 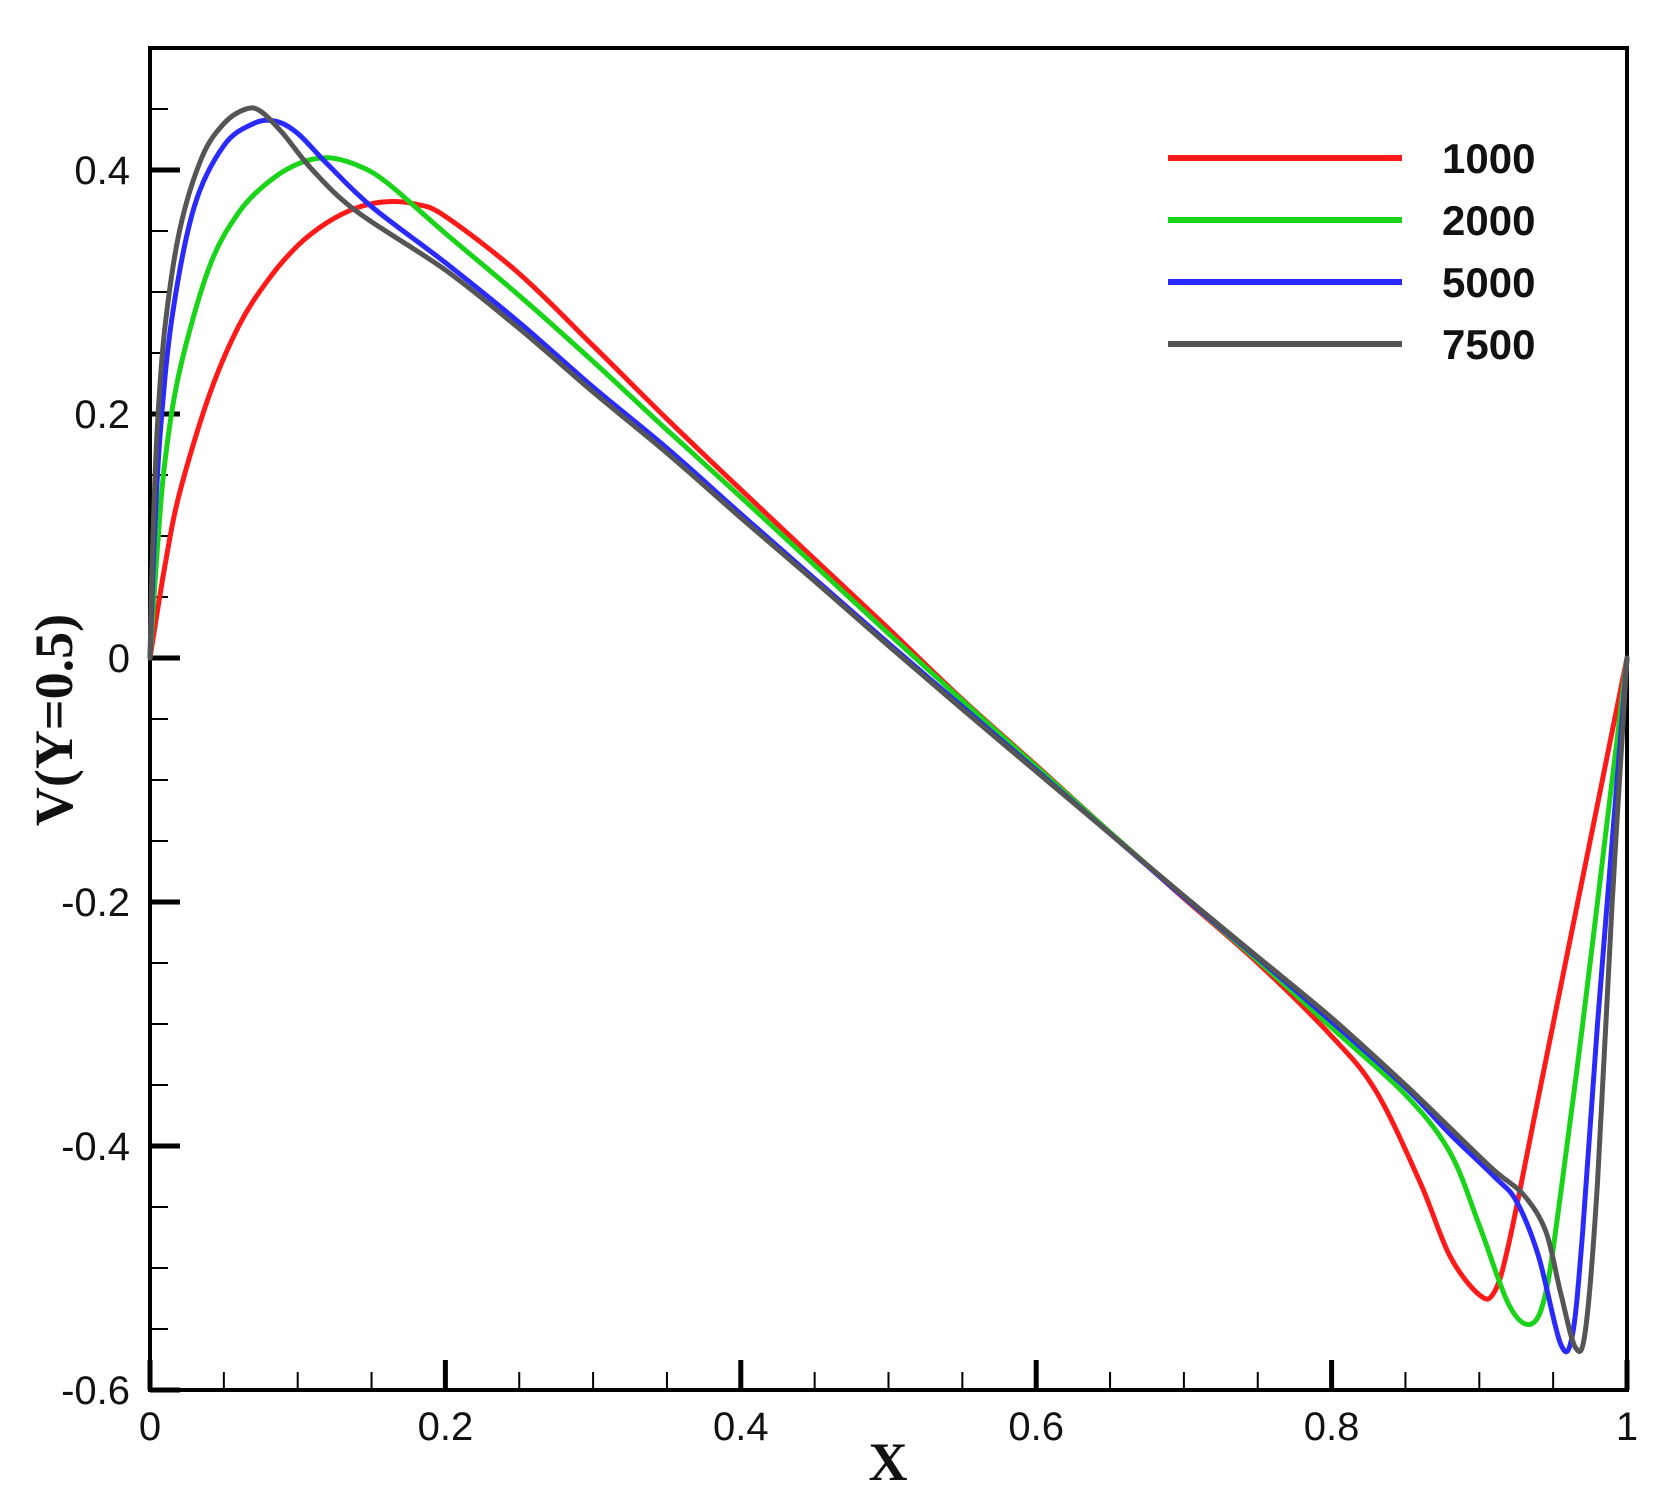 What do you see at coordinates (95, 1391) in the screenshot?
I see `y-tick-label: -0.6` at bounding box center [95, 1391].